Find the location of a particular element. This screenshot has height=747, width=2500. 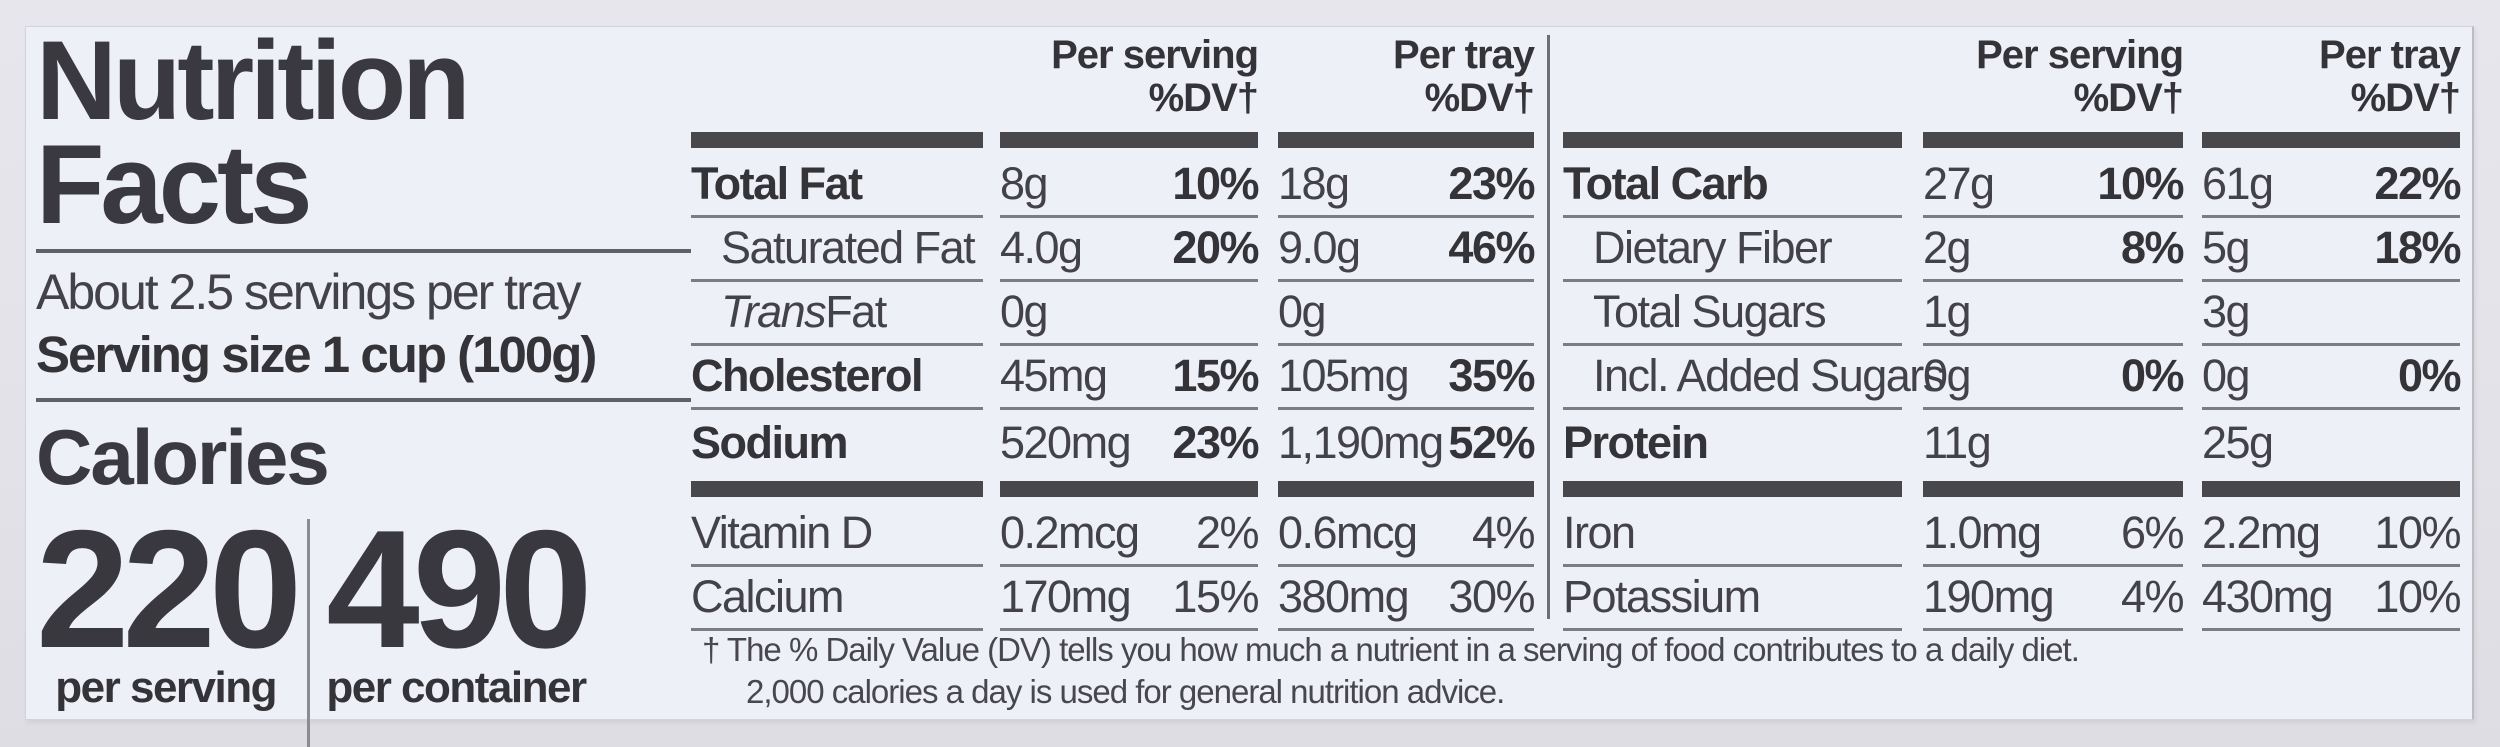

calories-values-row: 220 per serving 490 per container is located at coordinates (366, 626).